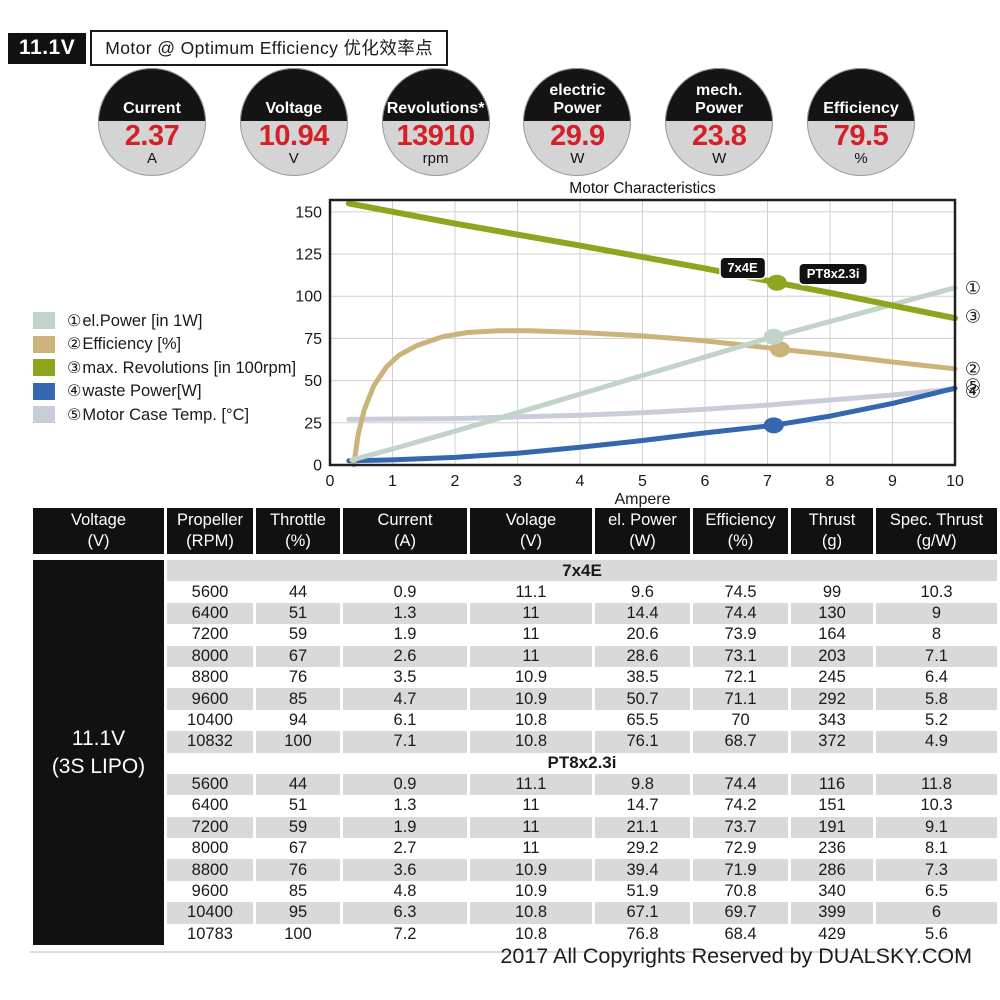 Image resolution: width=1000 pixels, height=1000 pixels. I want to click on table-cell: 4.9, so click(936, 742).